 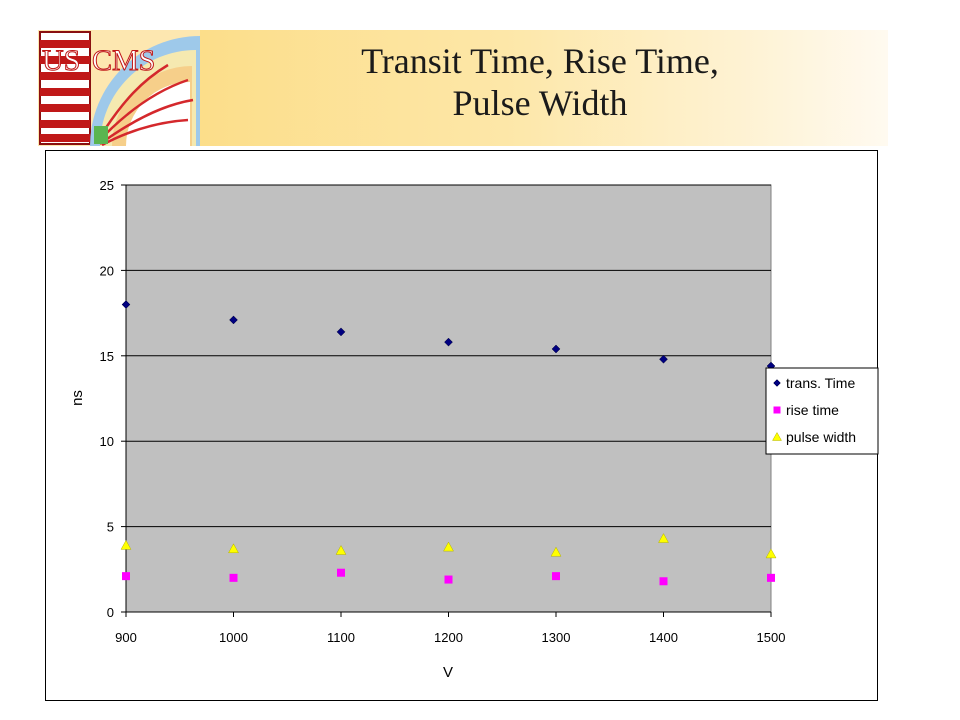 What do you see at coordinates (341, 637) in the screenshot?
I see `x-tick-label: 1100` at bounding box center [341, 637].